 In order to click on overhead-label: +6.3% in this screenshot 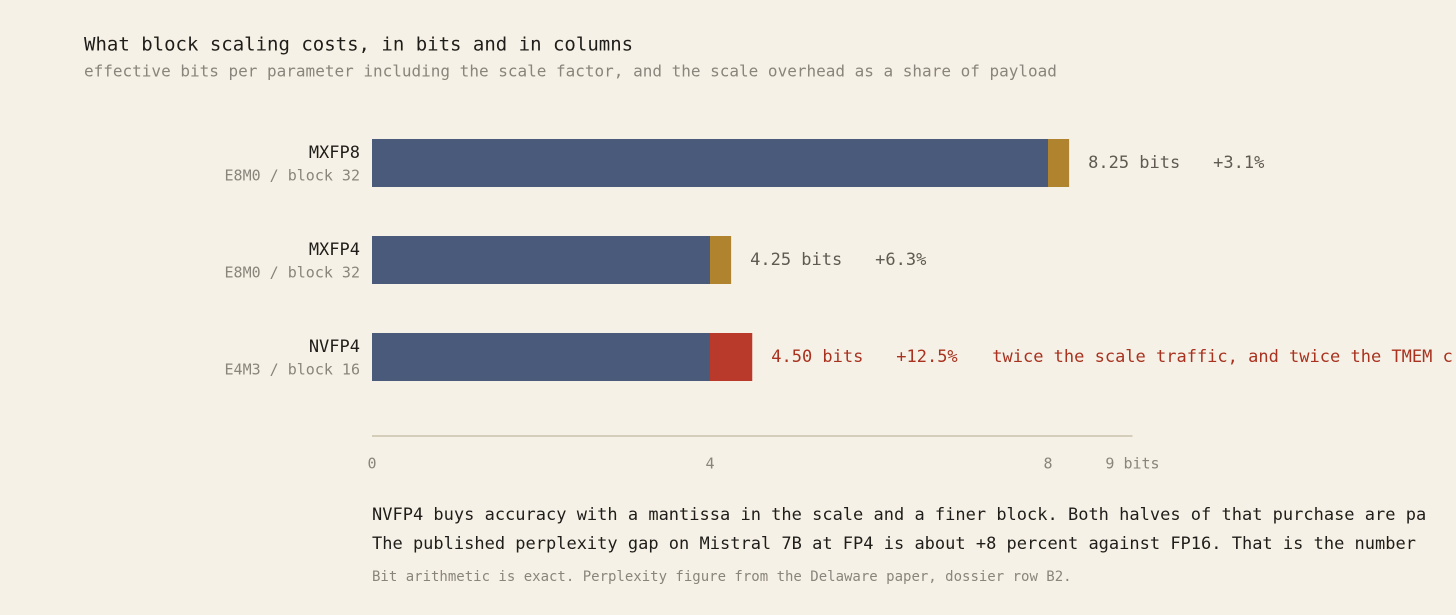, I will do `click(900, 260)`.